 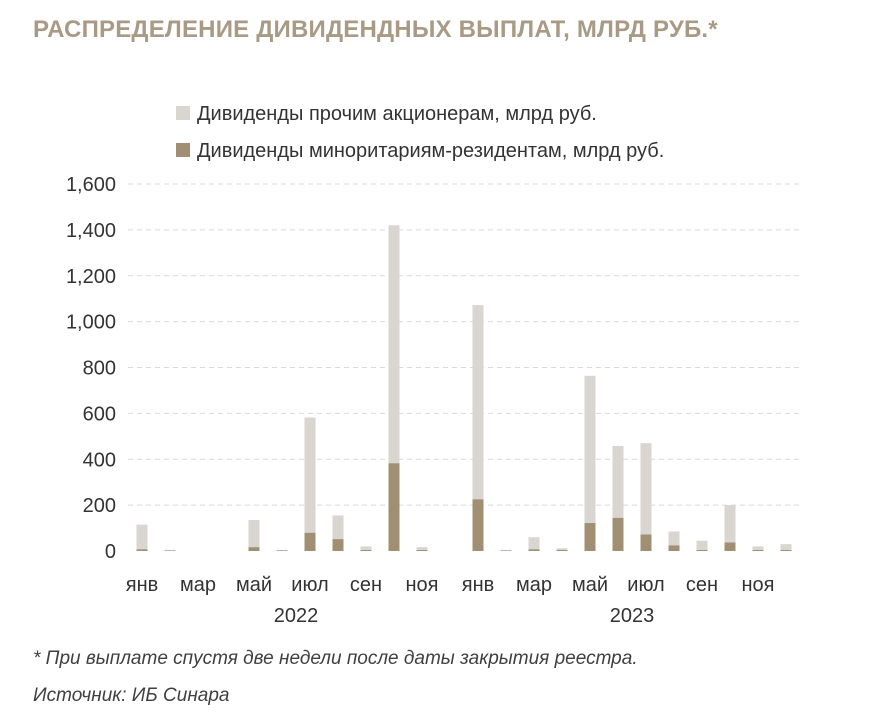 What do you see at coordinates (183, 113) in the screenshot?
I see `legend-swatch-other` at bounding box center [183, 113].